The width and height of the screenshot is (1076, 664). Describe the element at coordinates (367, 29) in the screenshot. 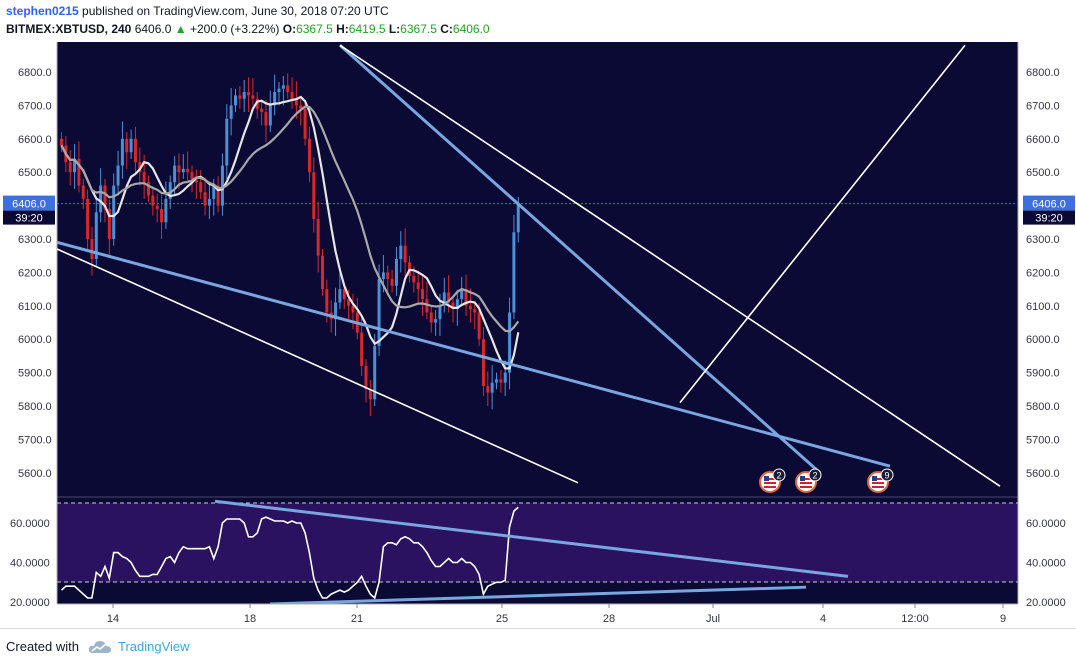

I see `high-value: 6419.5` at that location.